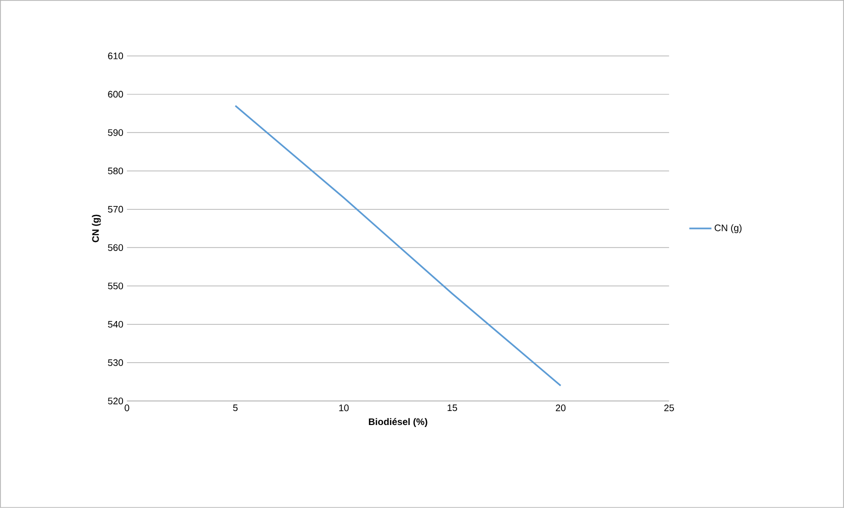 This screenshot has width=844, height=508. What do you see at coordinates (116, 94) in the screenshot?
I see `y-tick-label: 600` at bounding box center [116, 94].